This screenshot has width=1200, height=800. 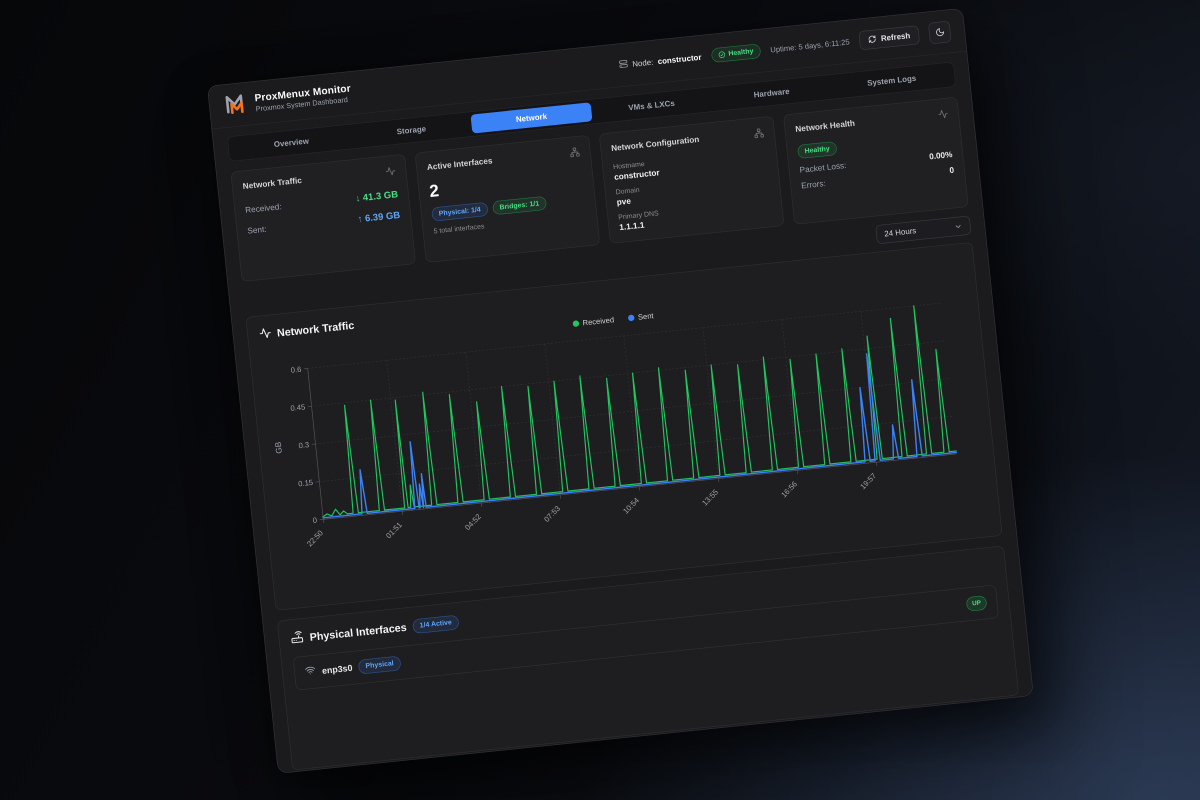 What do you see at coordinates (651, 105) in the screenshot?
I see `tab-vms-lxcs: VMs & LXCs` at bounding box center [651, 105].